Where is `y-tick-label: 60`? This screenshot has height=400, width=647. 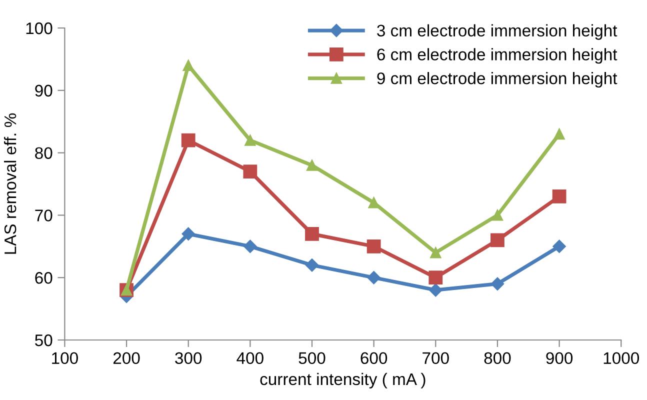 y-tick-label: 60 is located at coordinates (43, 278).